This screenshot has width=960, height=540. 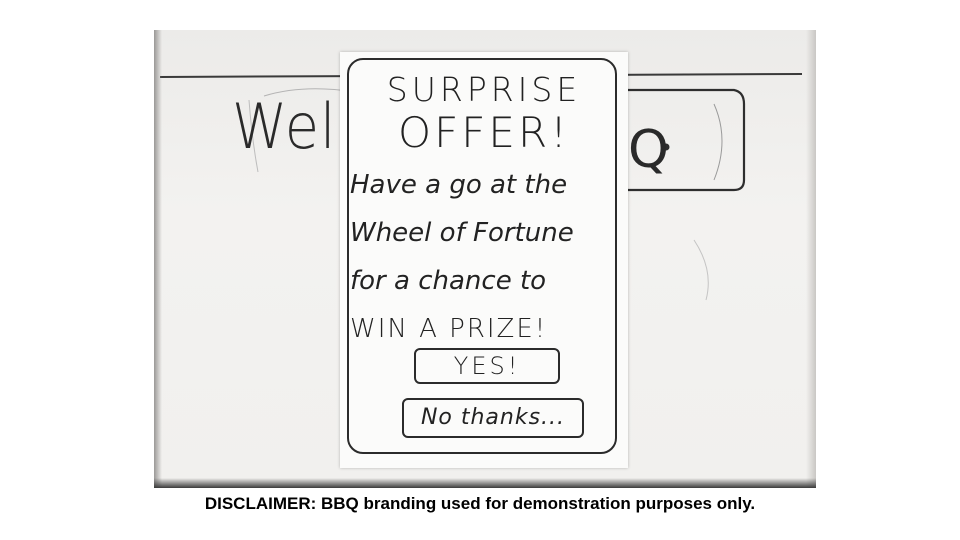 What do you see at coordinates (648, 150) in the screenshot?
I see `brand-logo-fragment: Q` at bounding box center [648, 150].